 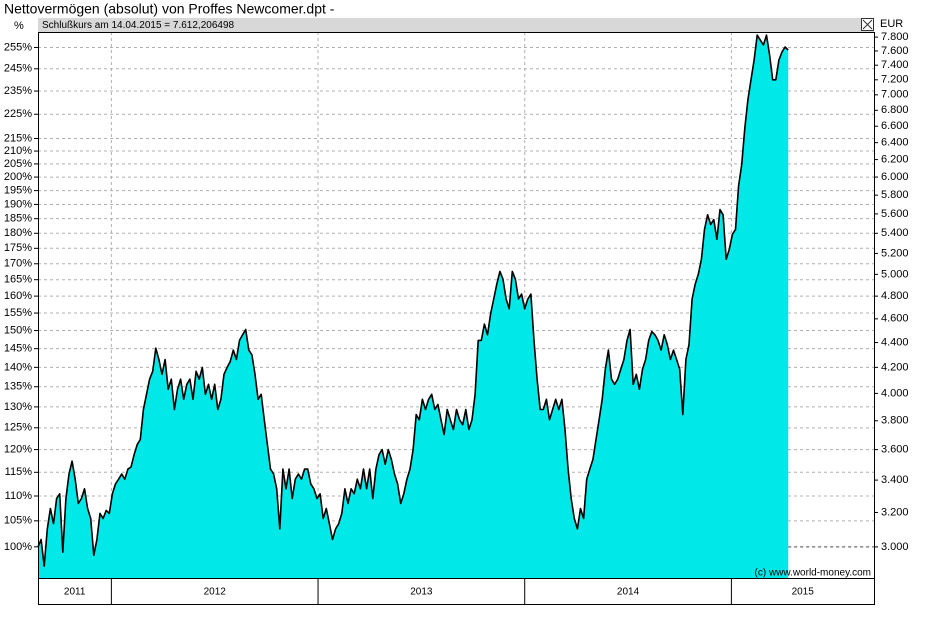 What do you see at coordinates (18, 280) in the screenshot?
I see `y2-tick-label: 165%` at bounding box center [18, 280].